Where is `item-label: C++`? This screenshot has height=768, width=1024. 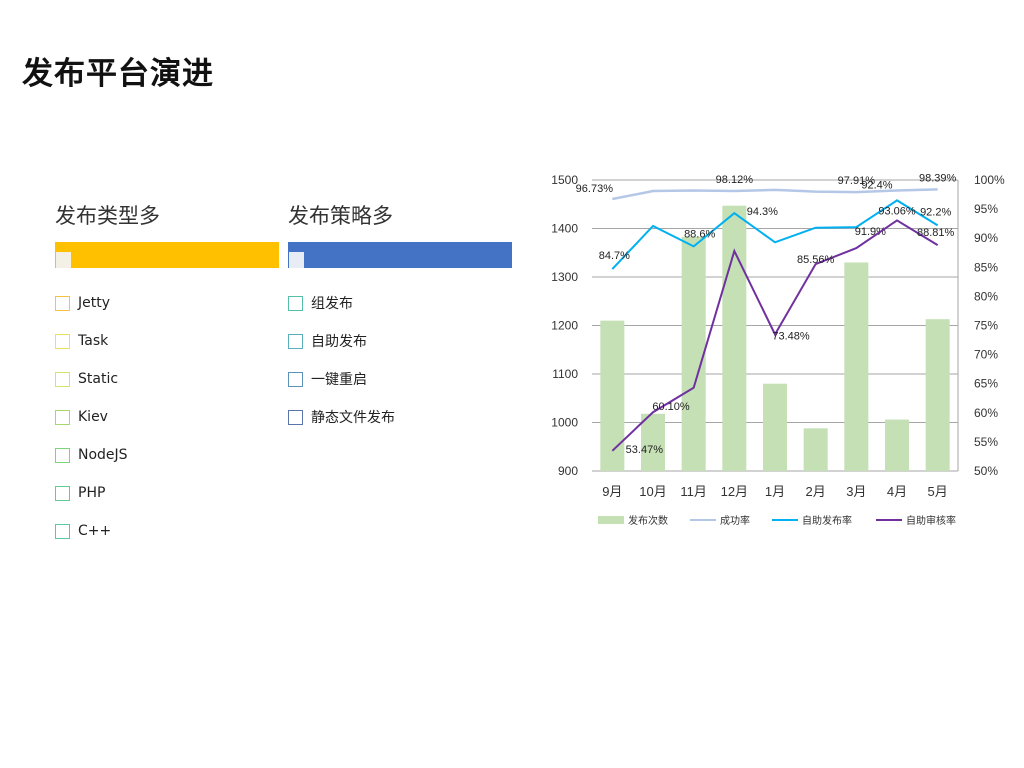 item-label: C++ is located at coordinates (95, 531).